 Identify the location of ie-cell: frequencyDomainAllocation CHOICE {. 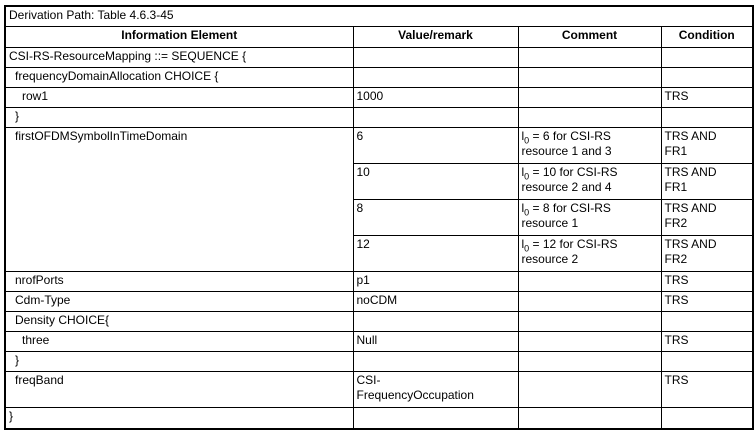
(179, 77).